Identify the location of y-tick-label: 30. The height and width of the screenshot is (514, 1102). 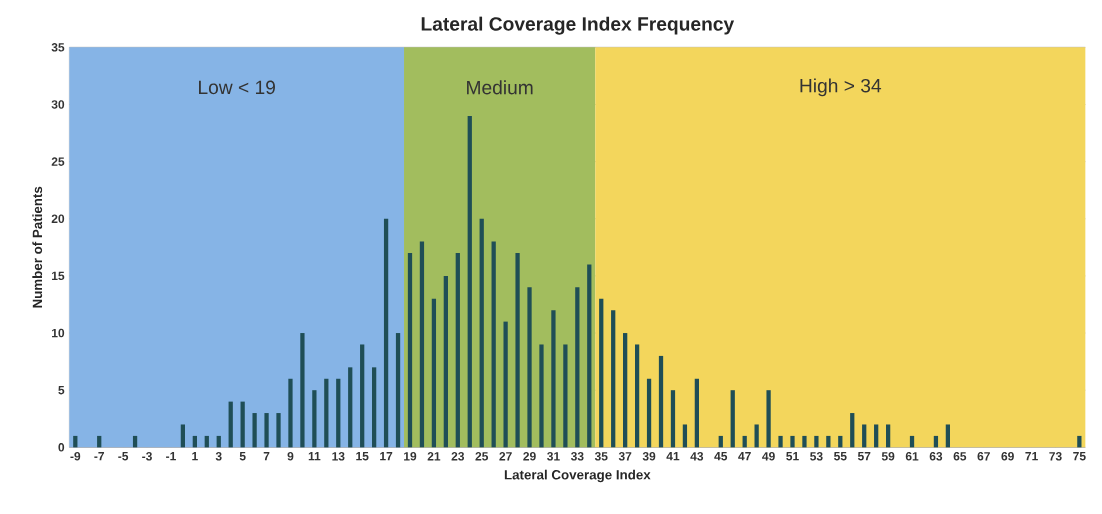
(58, 104).